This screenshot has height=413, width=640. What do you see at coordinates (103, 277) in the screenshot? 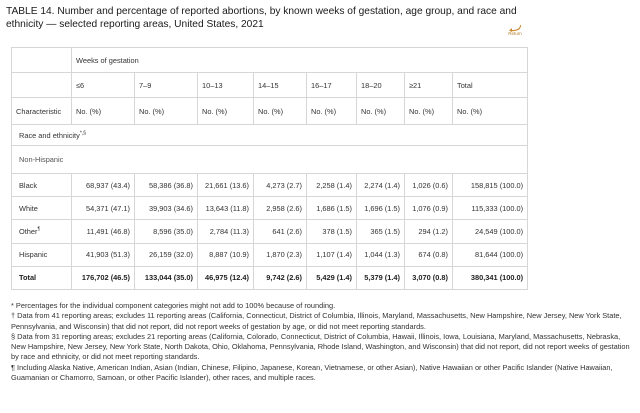
I see `total-cell: 176,702 (46.5)` at bounding box center [103, 277].